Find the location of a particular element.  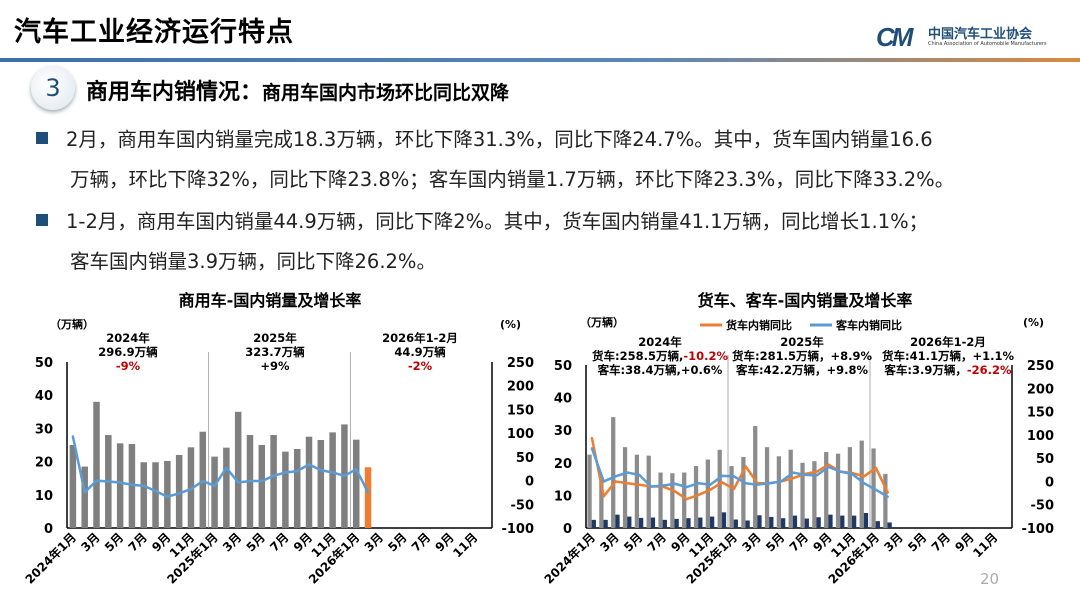

year-annotation: 2026年1-2月 is located at coordinates (420, 338).